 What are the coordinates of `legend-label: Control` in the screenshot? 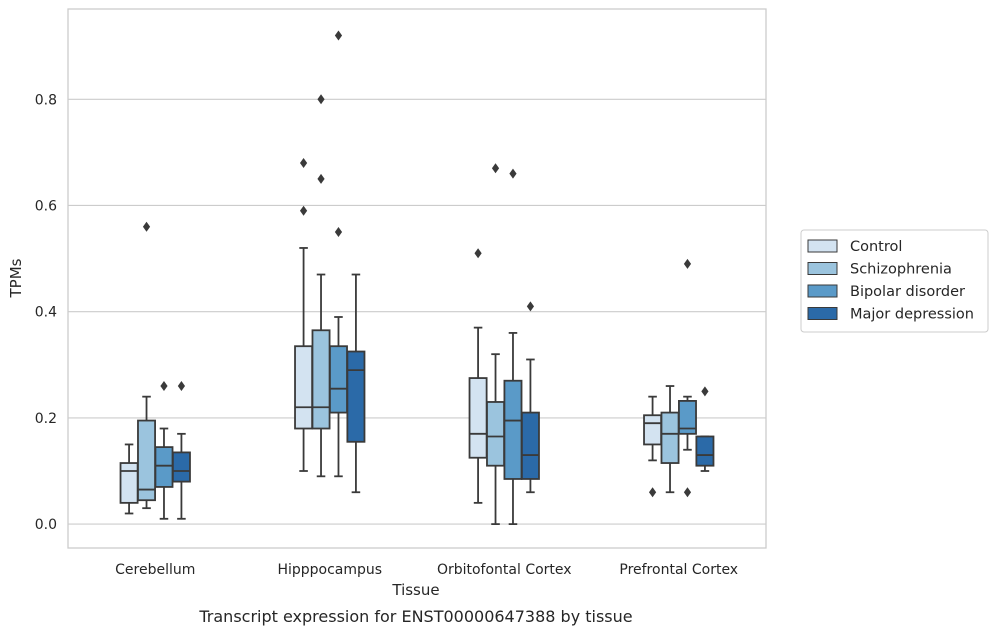 It's located at (876, 247).